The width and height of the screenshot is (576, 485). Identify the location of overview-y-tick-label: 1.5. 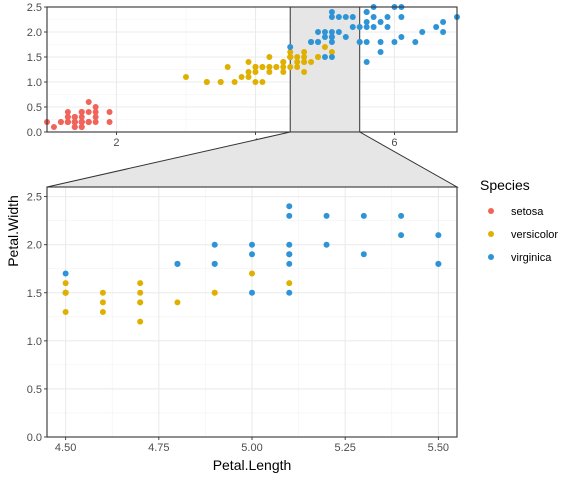
(34, 58).